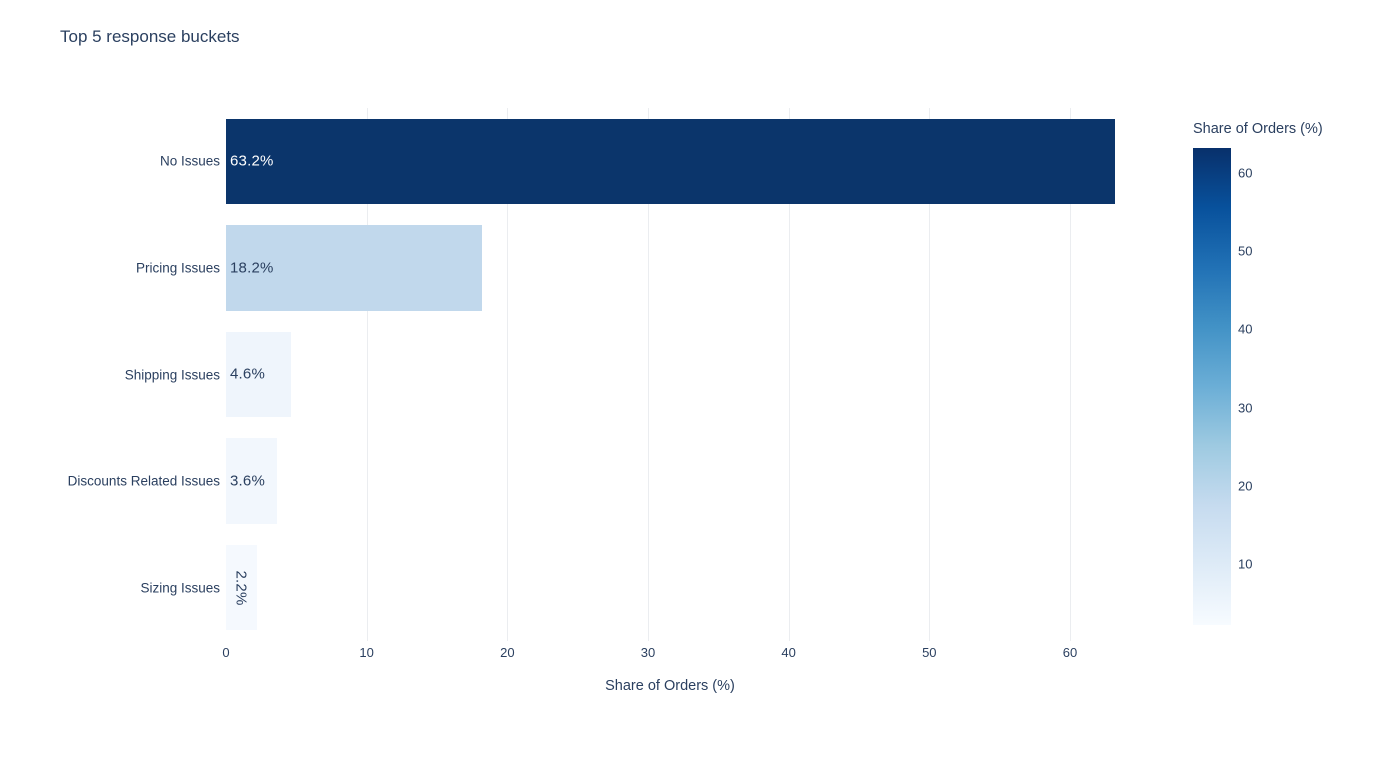  I want to click on bar-value-label: 4.6%, so click(247, 374).